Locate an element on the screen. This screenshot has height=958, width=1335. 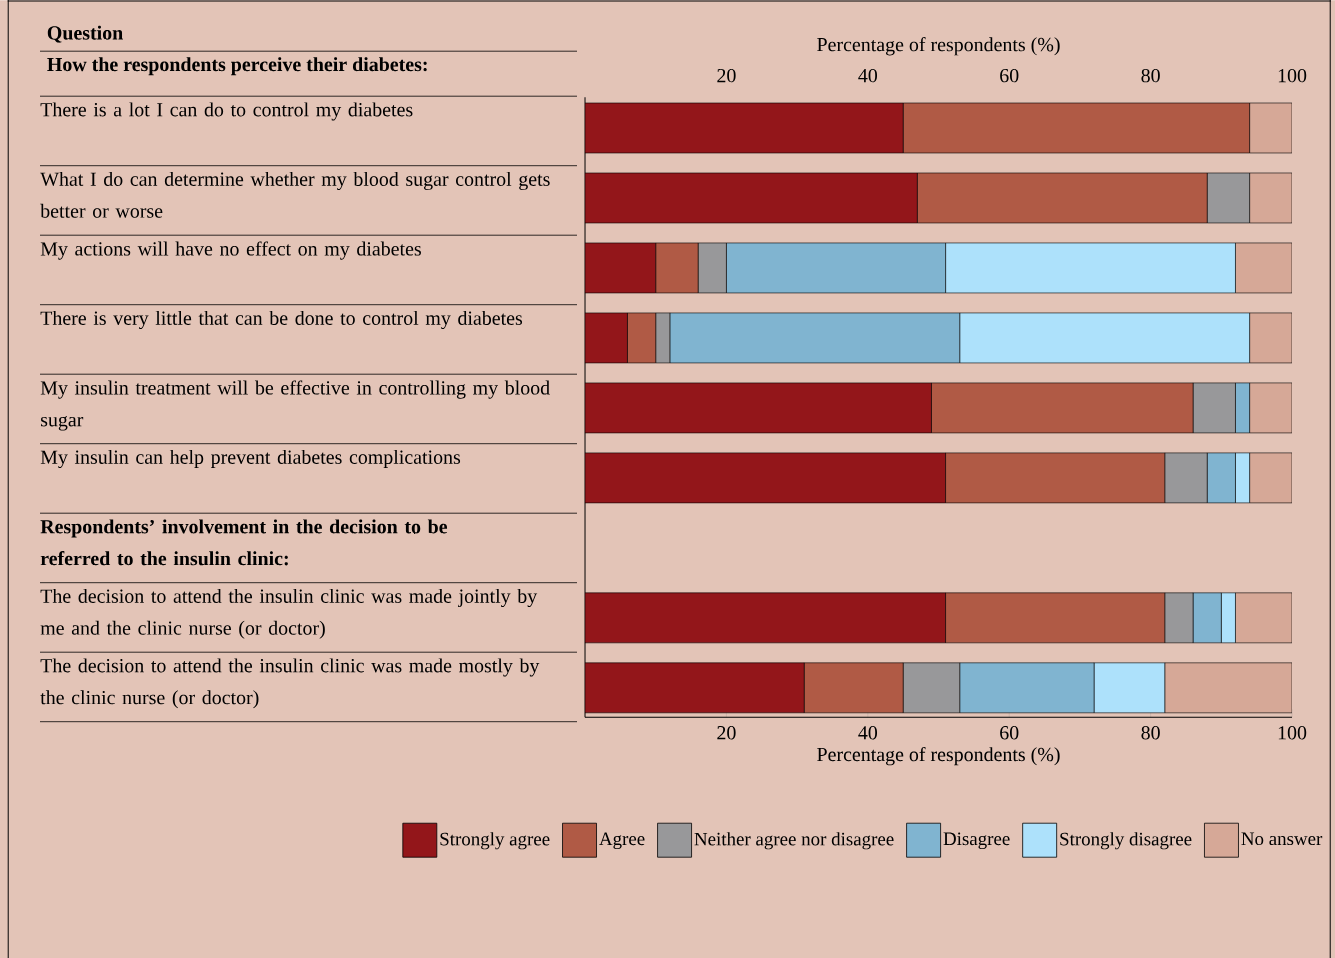
x2-tick-label: 40 is located at coordinates (868, 75).